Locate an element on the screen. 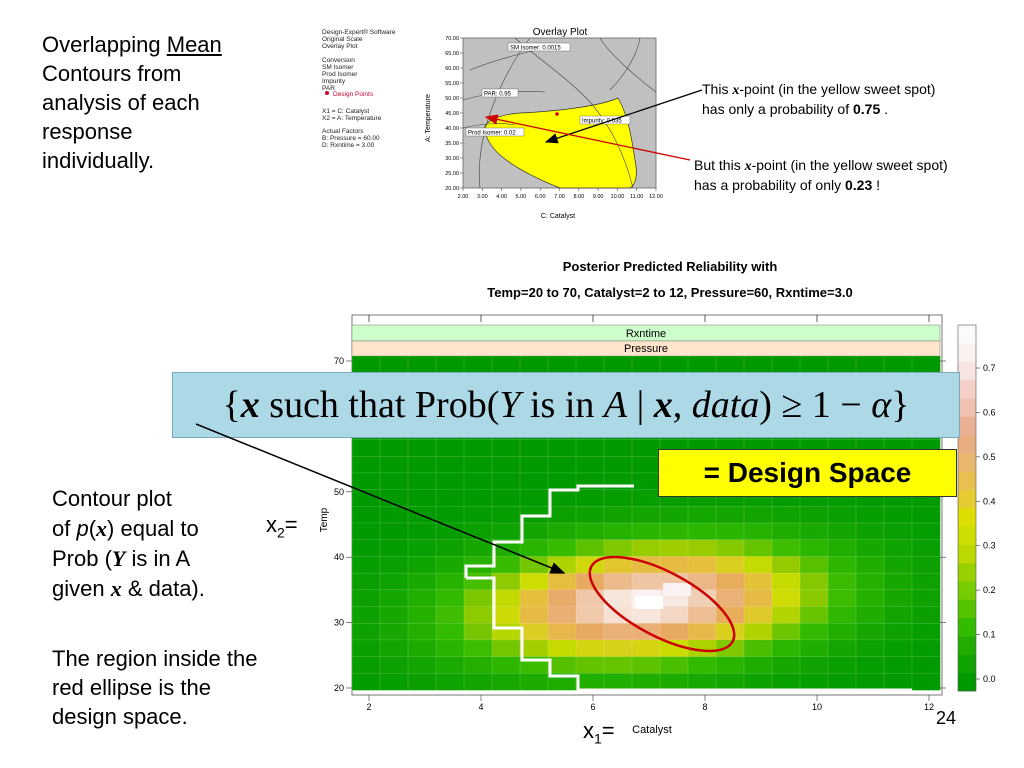  contour-line3-suffix: is in A is located at coordinates (158, 558).